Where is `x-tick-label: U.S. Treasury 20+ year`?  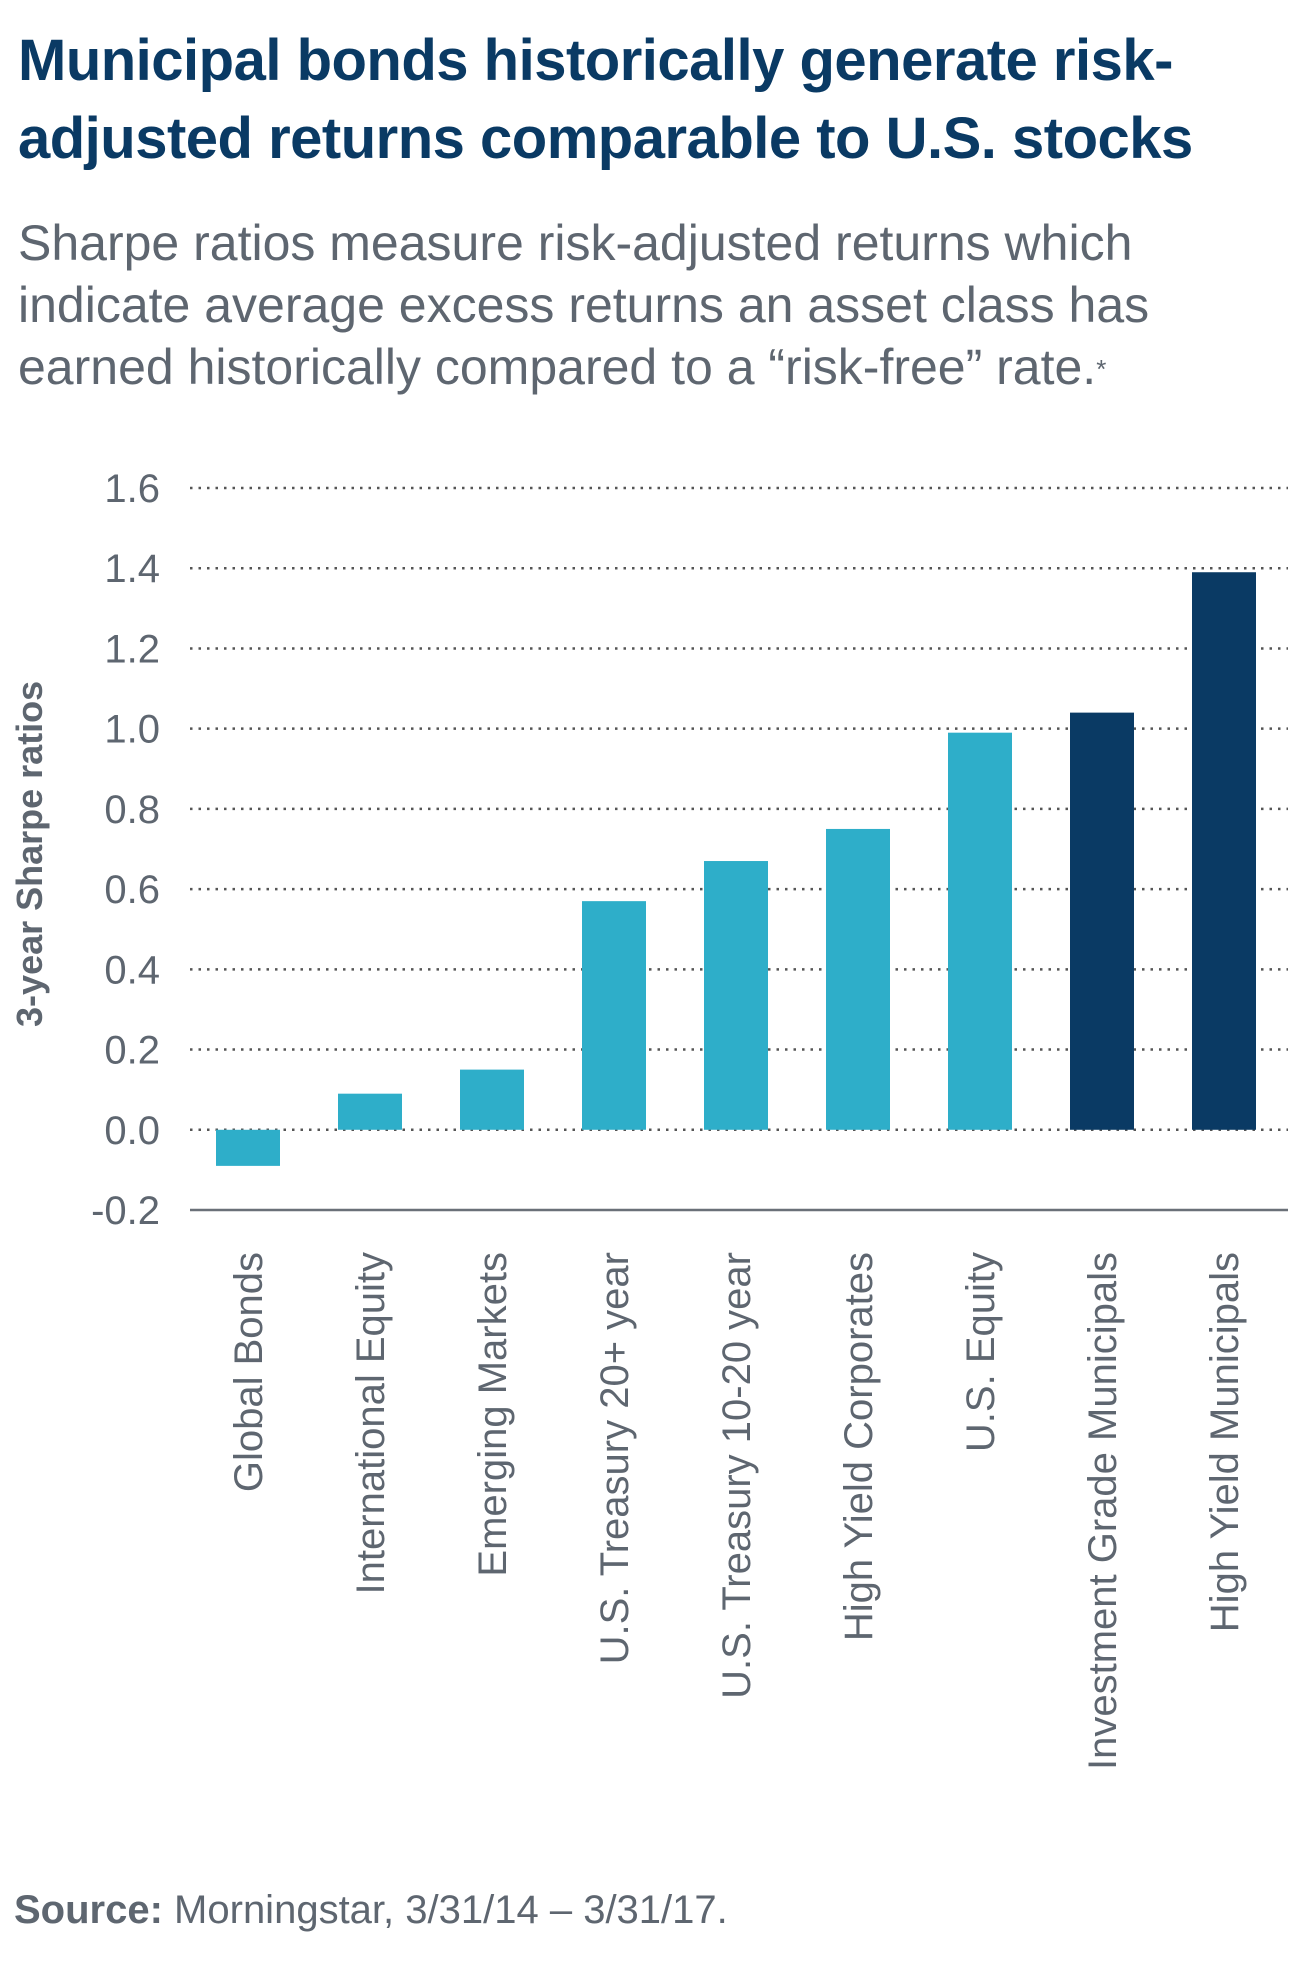 x-tick-label: U.S. Treasury 20+ year is located at coordinates (615, 1458).